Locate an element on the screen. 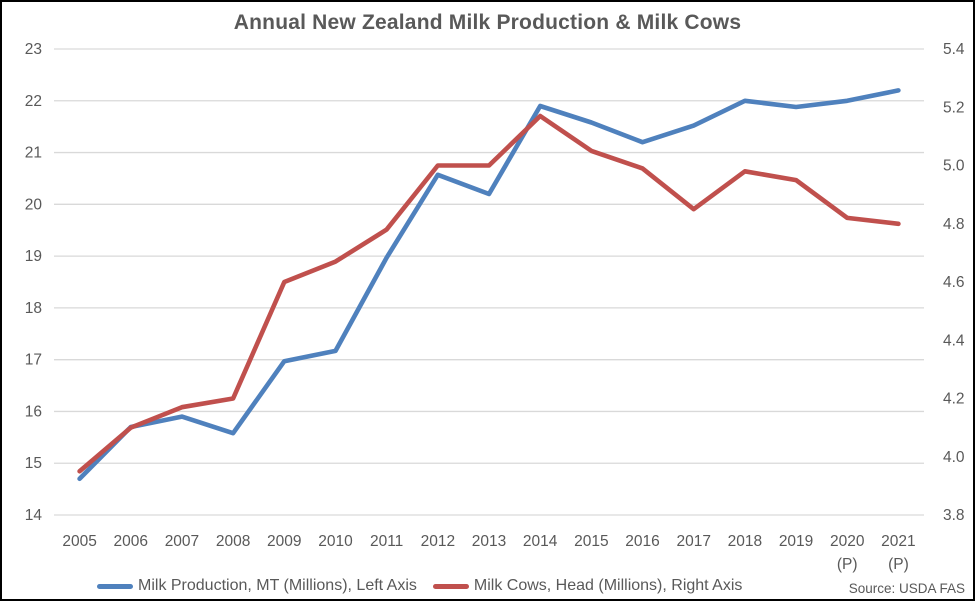 The width and height of the screenshot is (975, 601). x-axis-label: 2015 is located at coordinates (591, 541).